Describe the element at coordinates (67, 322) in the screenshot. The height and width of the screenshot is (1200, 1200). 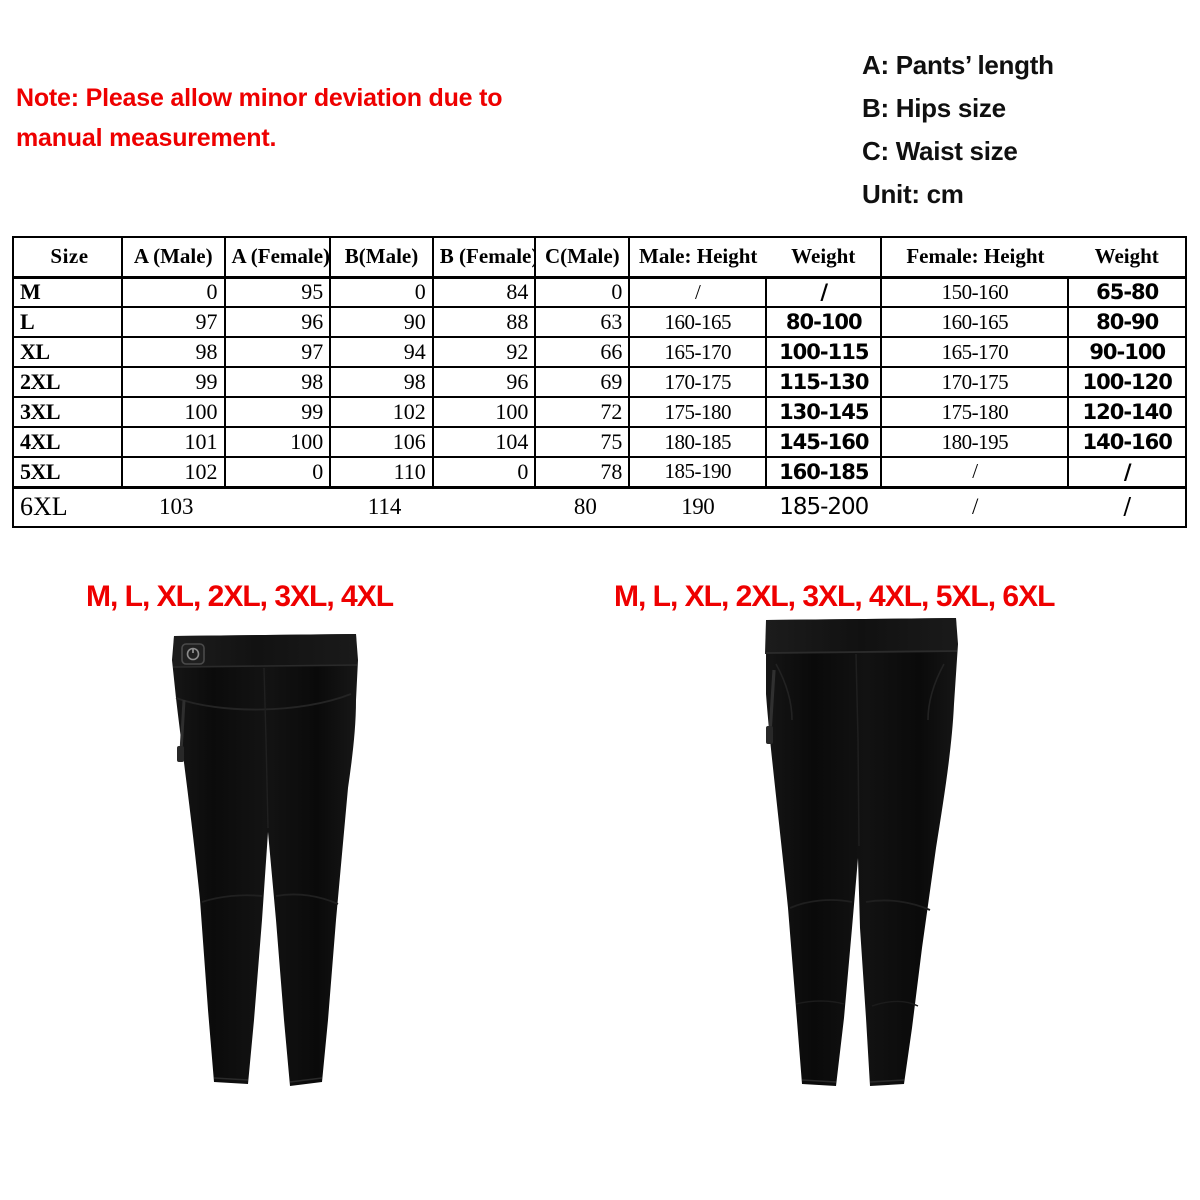
I see `cell-size: L` at that location.